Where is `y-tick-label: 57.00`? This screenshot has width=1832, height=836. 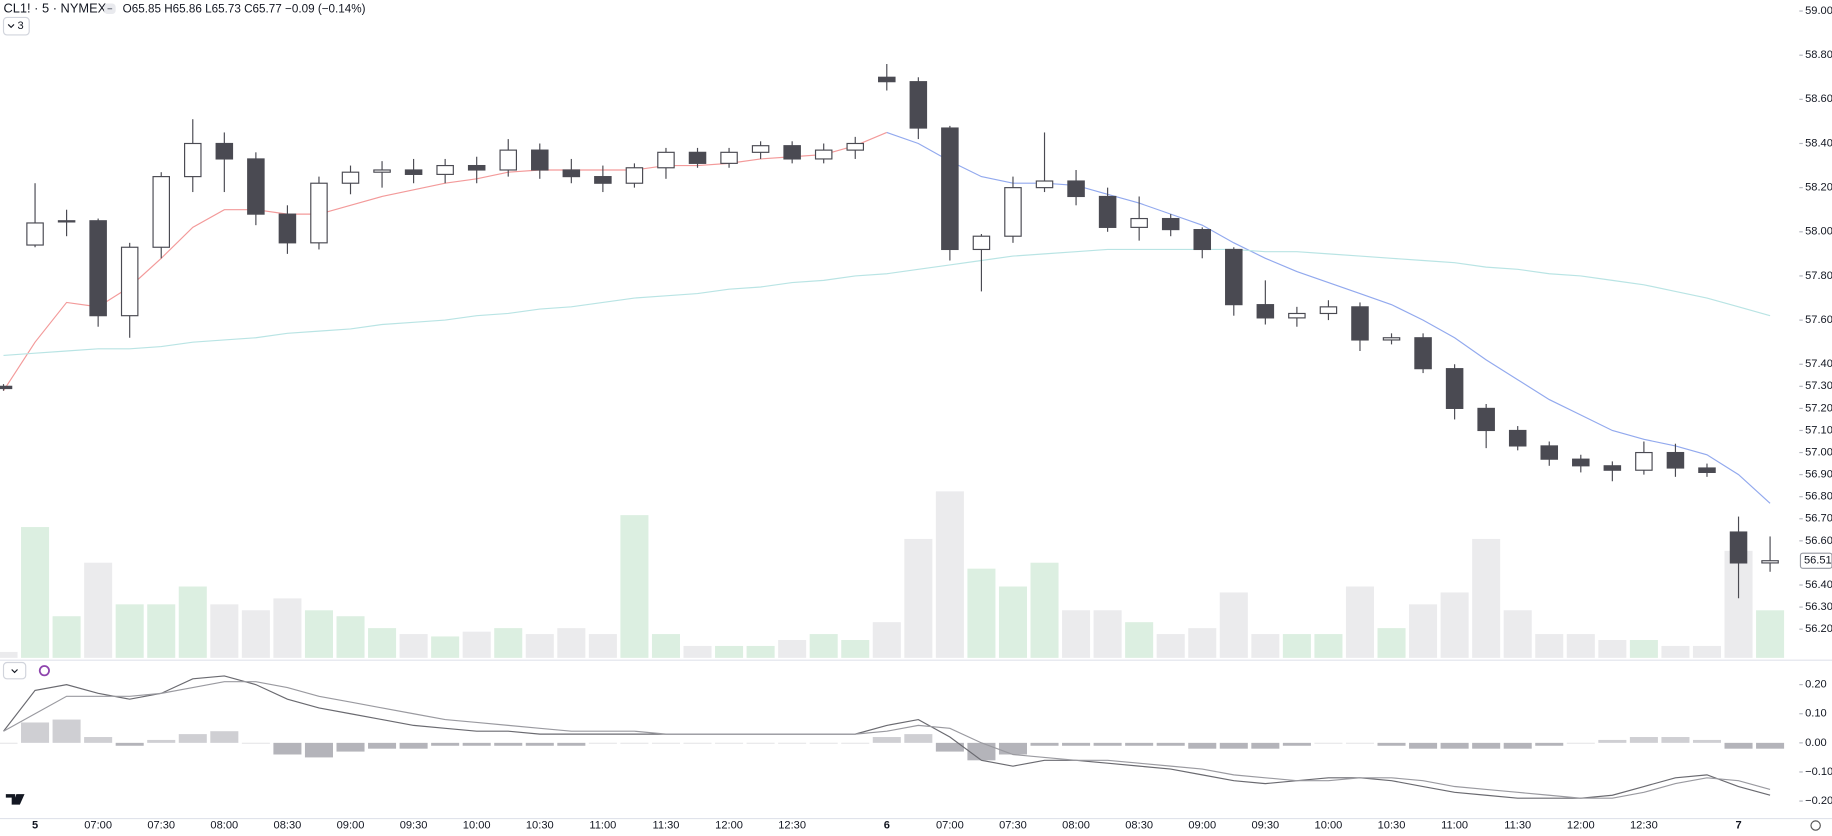
y-tick-label: 57.00 is located at coordinates (1818, 452).